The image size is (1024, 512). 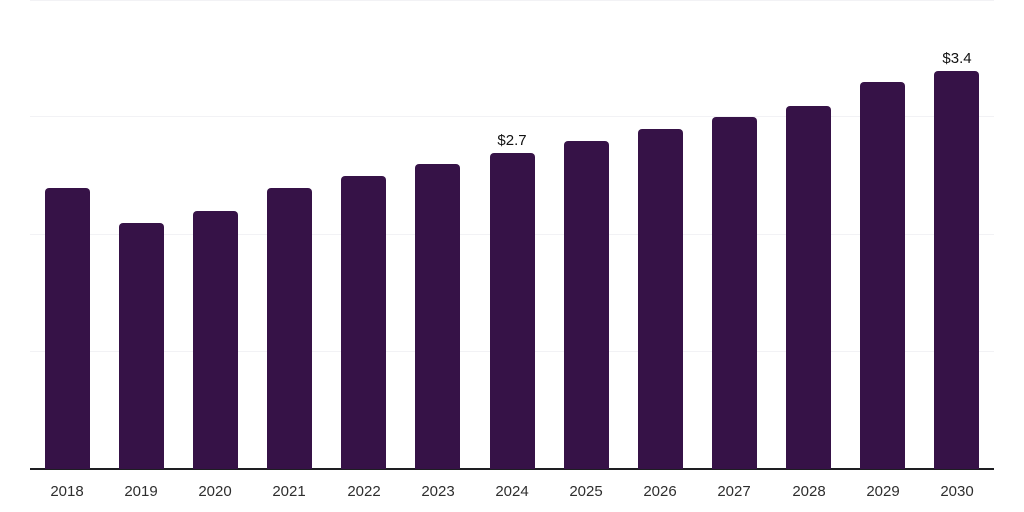 I want to click on bar-2027, so click(x=734, y=293).